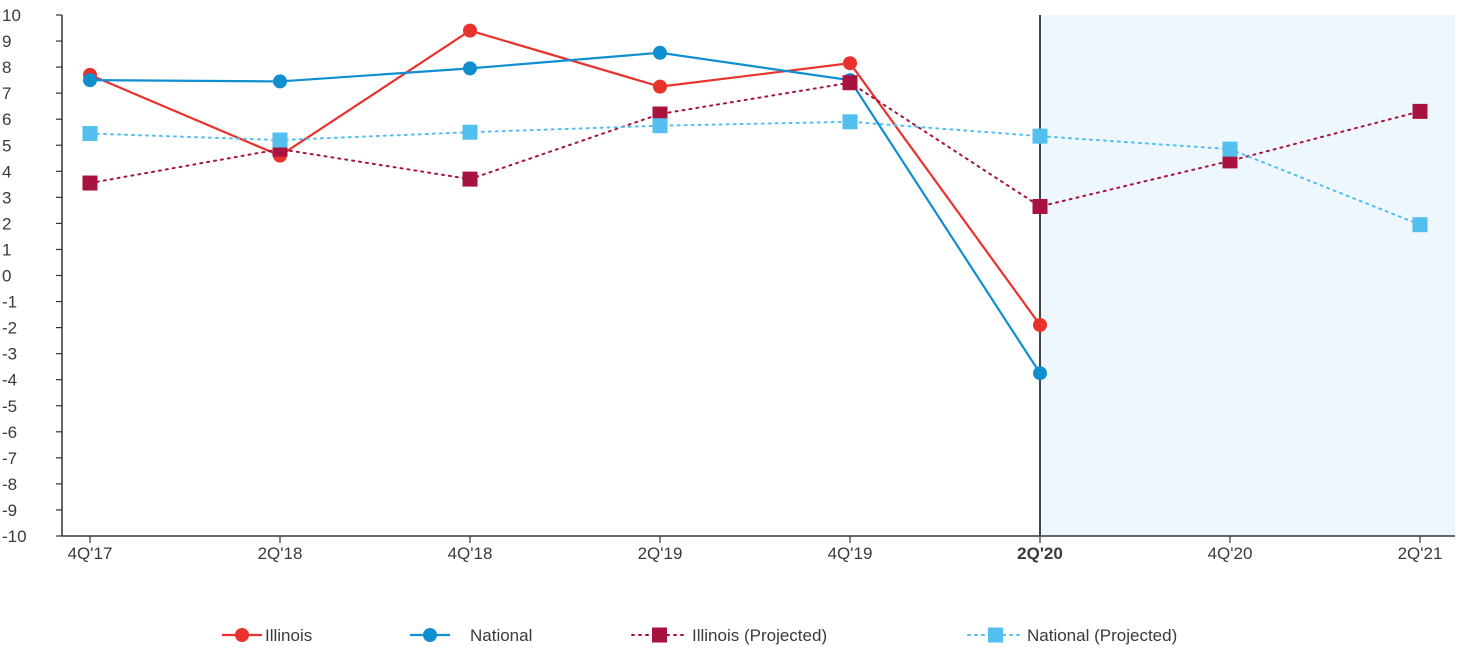  Describe the element at coordinates (90, 553) in the screenshot. I see `x-tick-label: 4Q'17` at that location.